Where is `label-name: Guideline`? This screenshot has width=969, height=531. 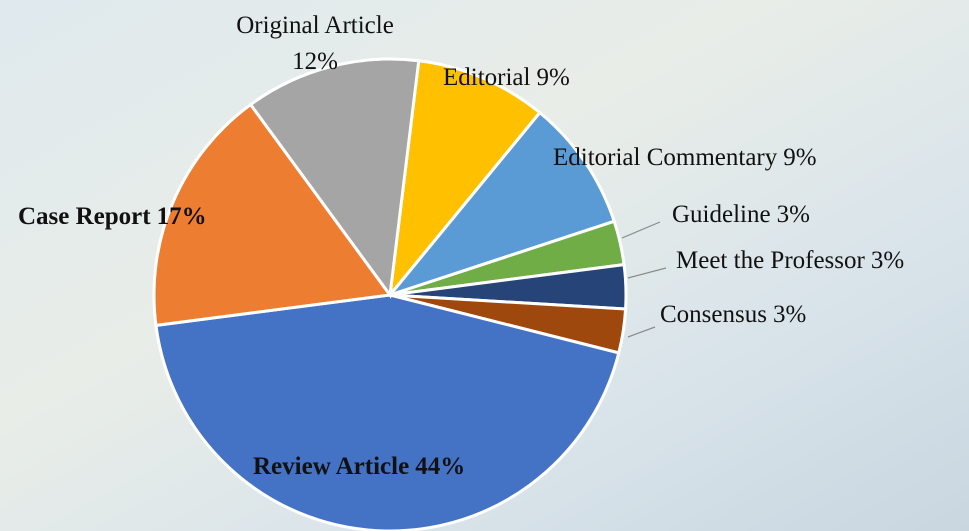
label-name: Guideline is located at coordinates (721, 214).